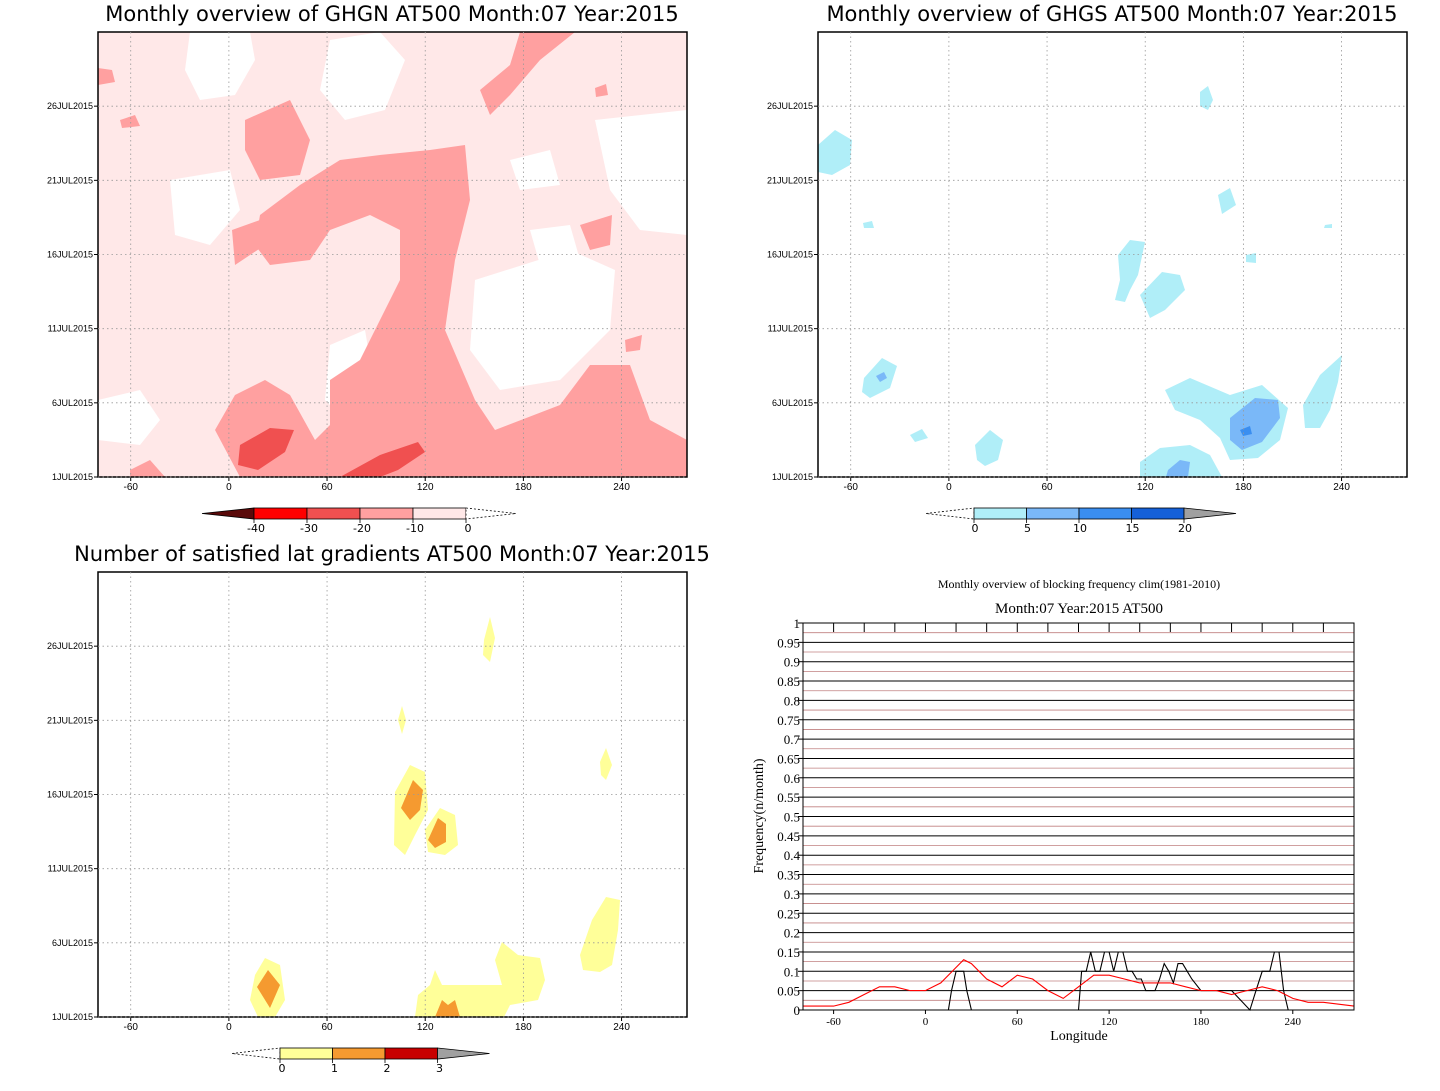 Image resolution: width=1440 pixels, height=1091 pixels. What do you see at coordinates (439, 1068) in the screenshot?
I see `lat-colorbar-label: 3` at bounding box center [439, 1068].